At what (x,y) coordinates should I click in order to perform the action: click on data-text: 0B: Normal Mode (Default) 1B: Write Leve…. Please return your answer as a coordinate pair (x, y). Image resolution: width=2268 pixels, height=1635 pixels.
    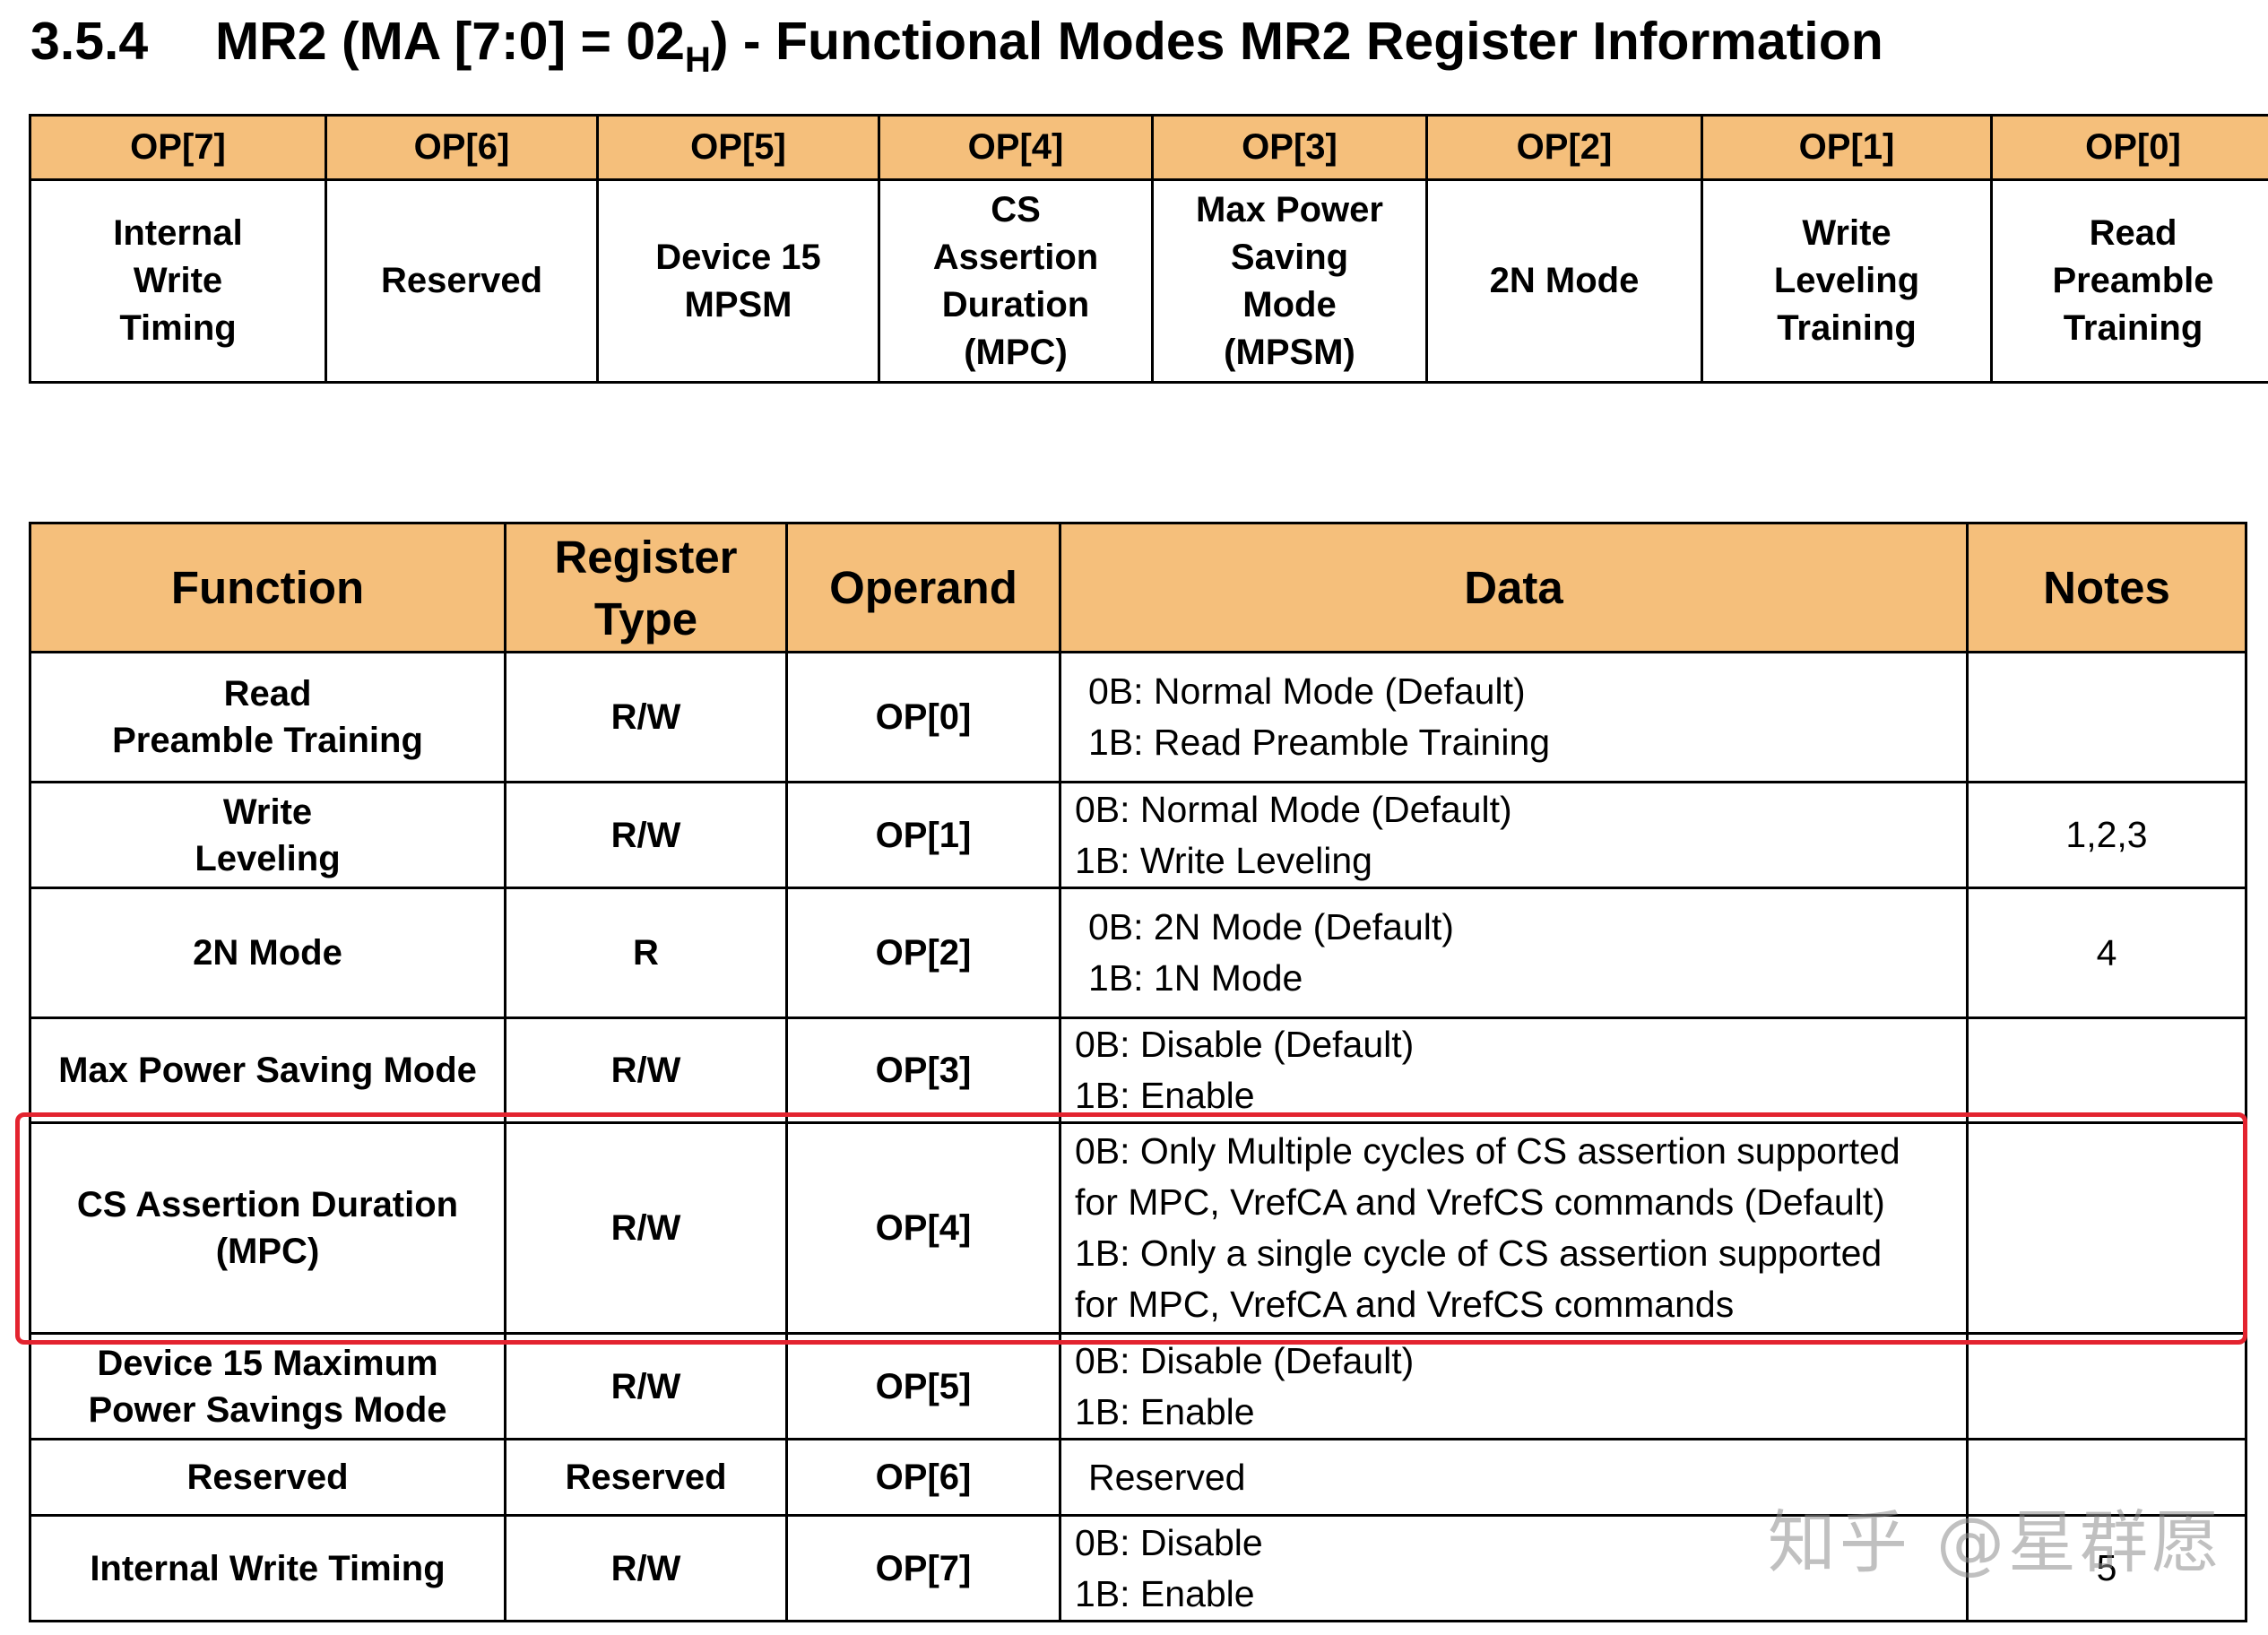
    Looking at the image, I should click on (1293, 835).